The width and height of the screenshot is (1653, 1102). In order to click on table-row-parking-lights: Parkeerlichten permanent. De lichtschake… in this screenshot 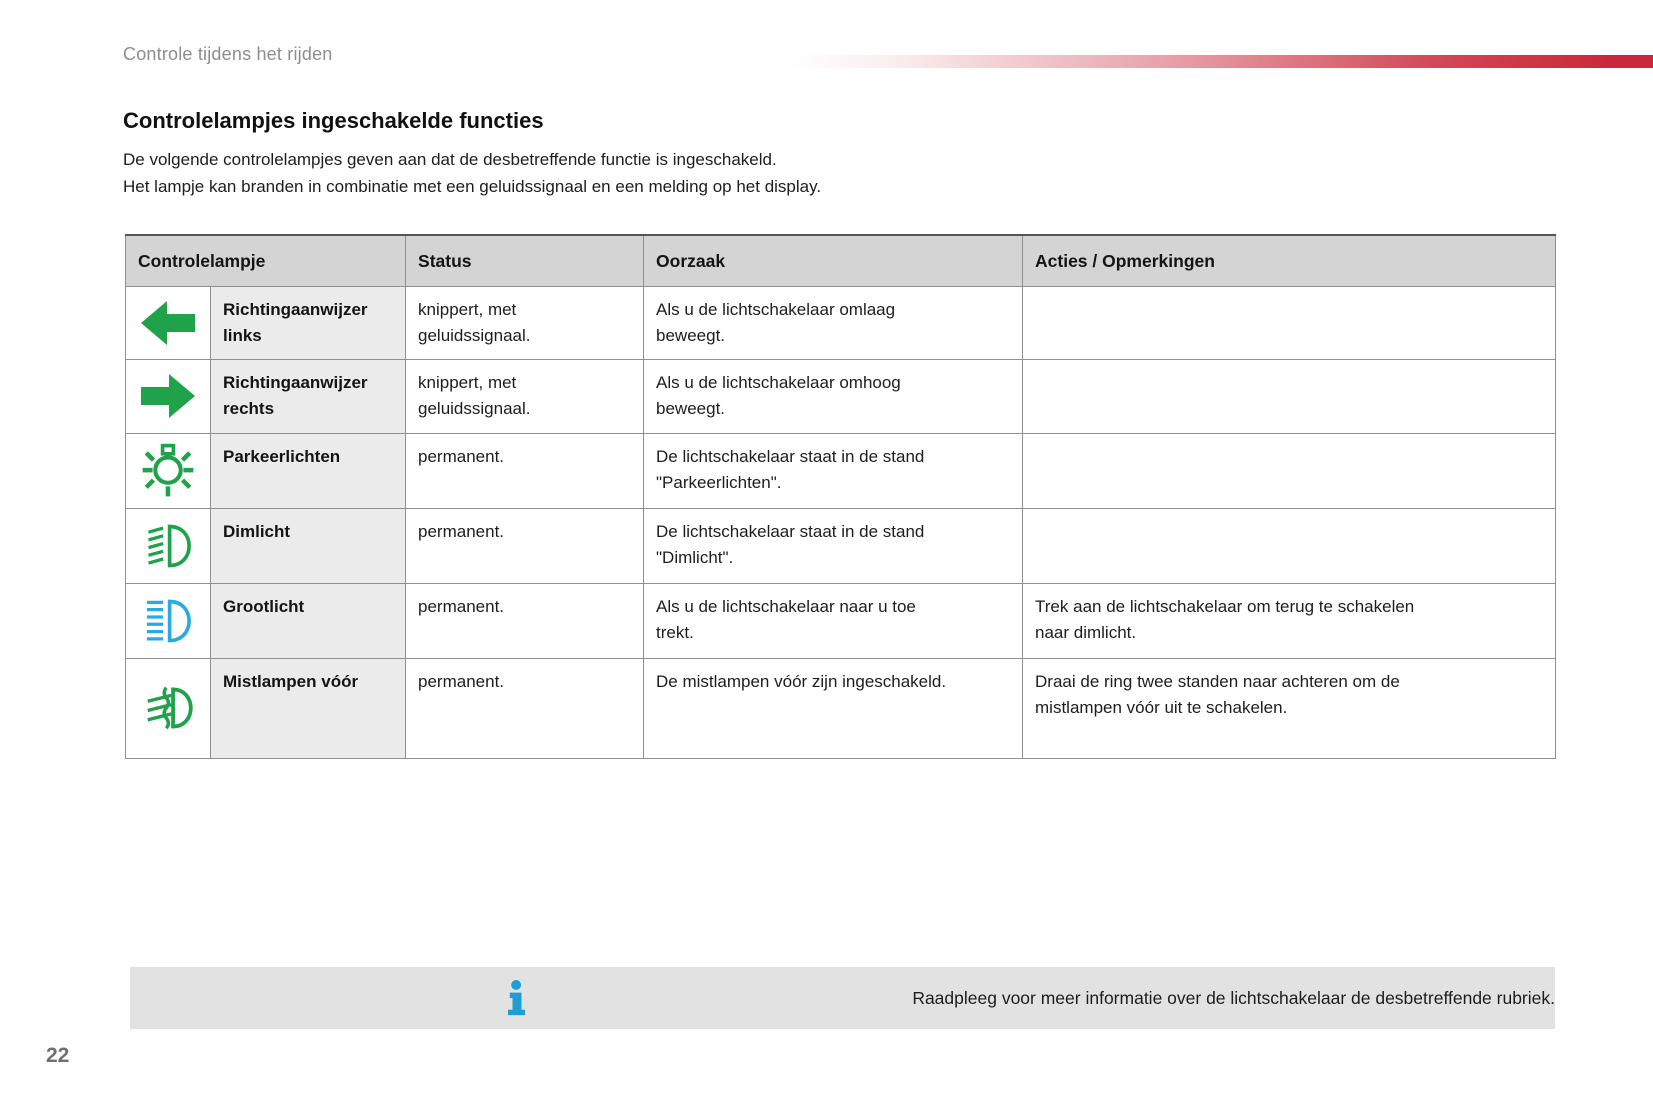, I will do `click(841, 470)`.